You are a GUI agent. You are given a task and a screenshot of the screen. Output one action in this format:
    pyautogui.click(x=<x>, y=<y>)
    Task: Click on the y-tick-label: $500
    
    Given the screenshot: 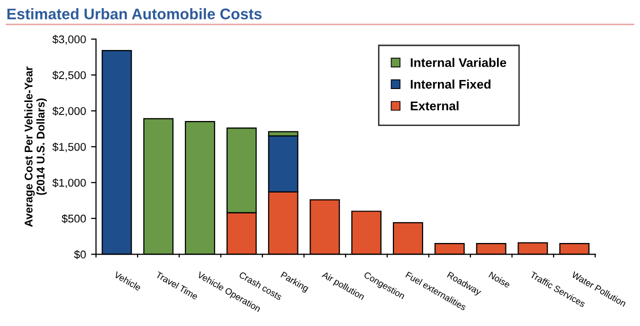 What is the action you would take?
    pyautogui.click(x=74, y=219)
    